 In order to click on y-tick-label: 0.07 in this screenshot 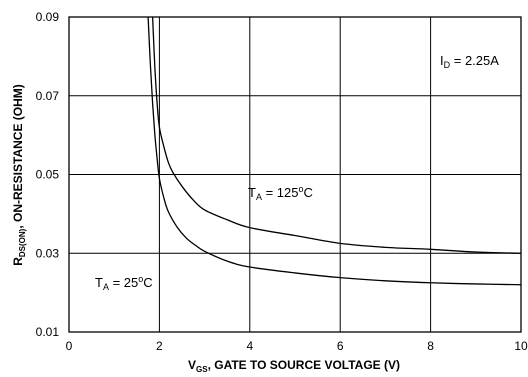, I will do `click(48, 96)`.